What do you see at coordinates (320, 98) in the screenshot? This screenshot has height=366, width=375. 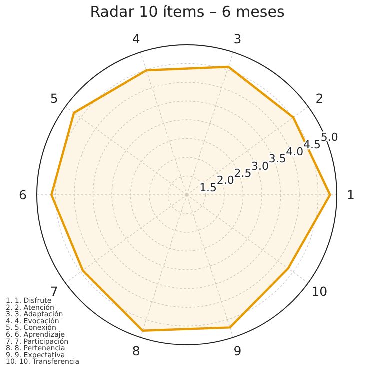 I see `spoke-label: 2` at bounding box center [320, 98].